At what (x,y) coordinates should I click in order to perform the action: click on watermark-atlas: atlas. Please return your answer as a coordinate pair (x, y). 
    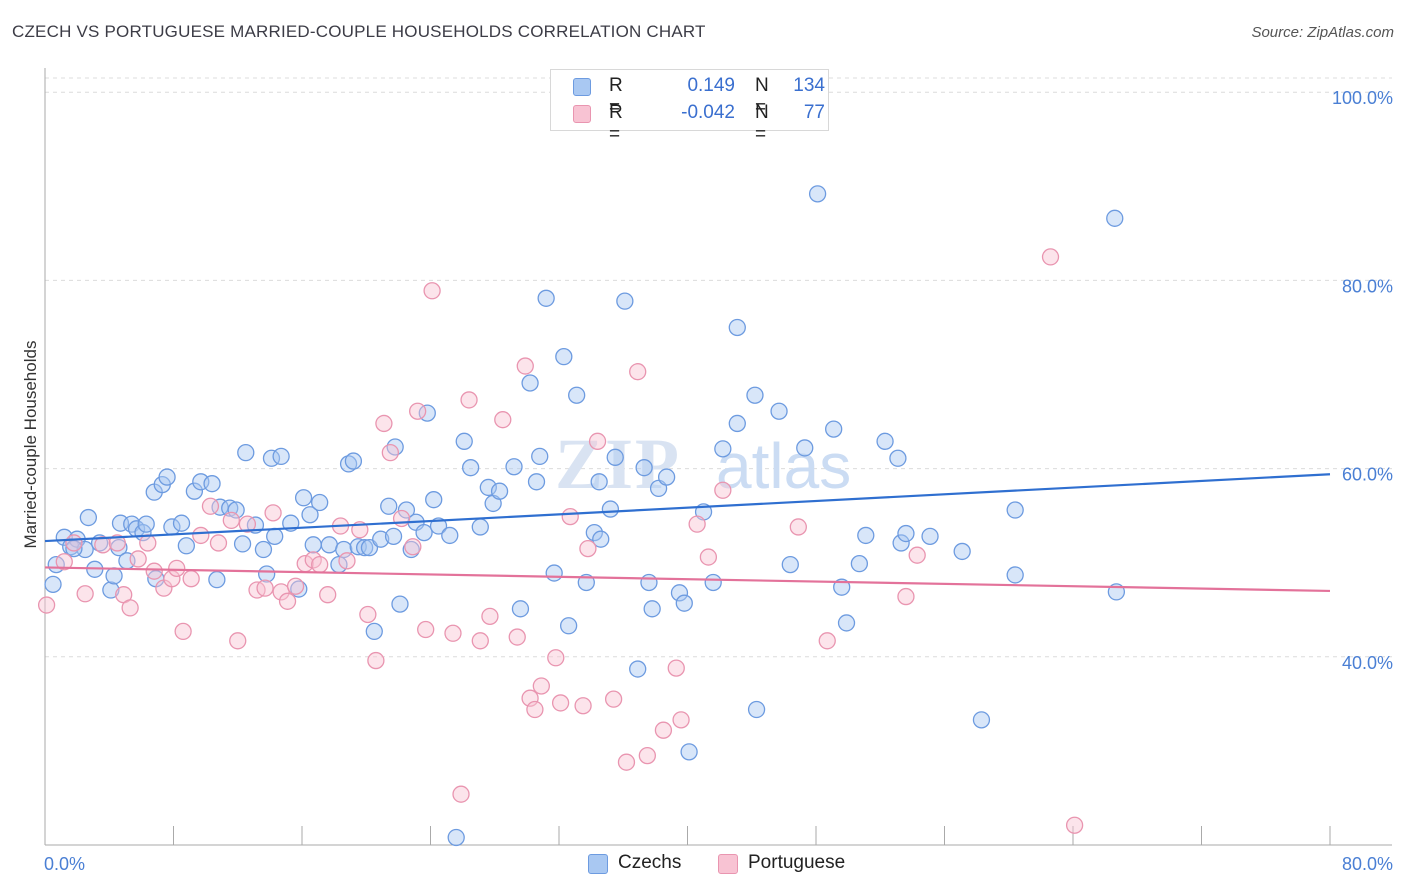
    Looking at the image, I should click on (783, 466).